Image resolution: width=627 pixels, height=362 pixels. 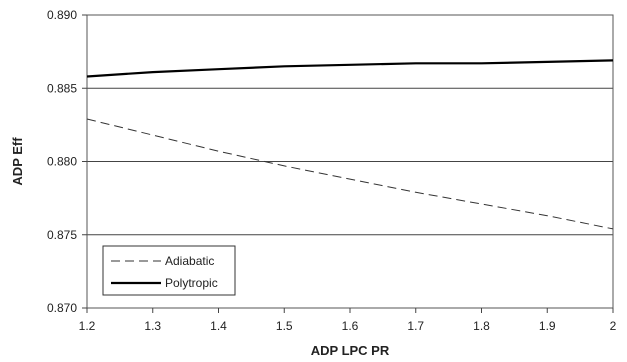 I want to click on x-tick-label: 1.8, so click(x=481, y=326).